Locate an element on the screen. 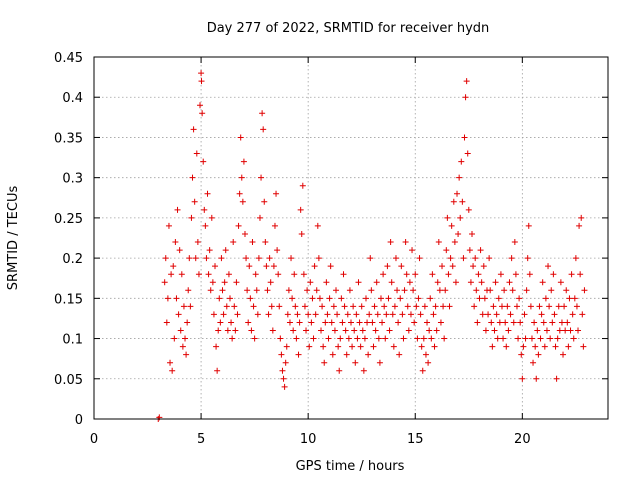 The height and width of the screenshot is (480, 640). x-axis-label: GPS time / hours is located at coordinates (350, 466).